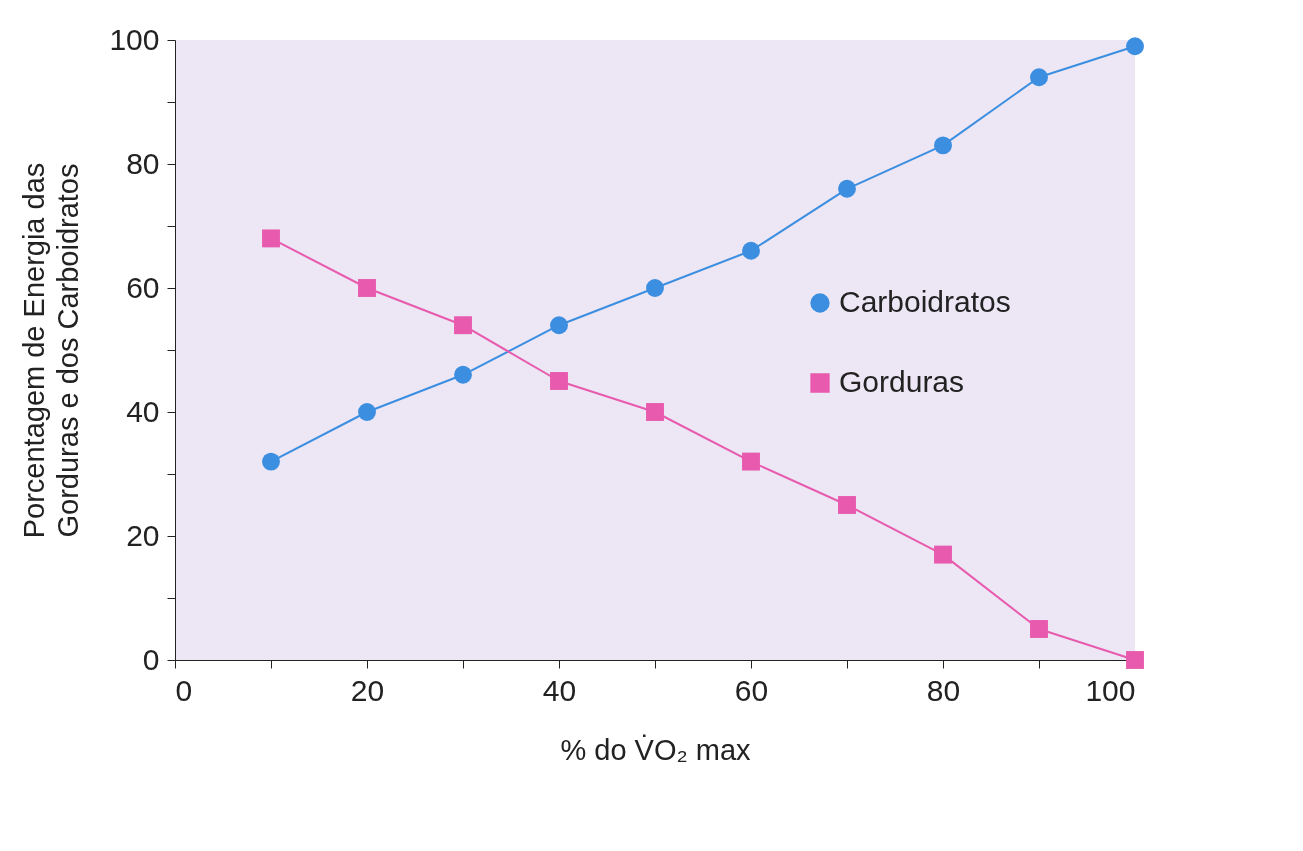  Describe the element at coordinates (902, 381) in the screenshot. I see `legend-label: Gorduras` at that location.